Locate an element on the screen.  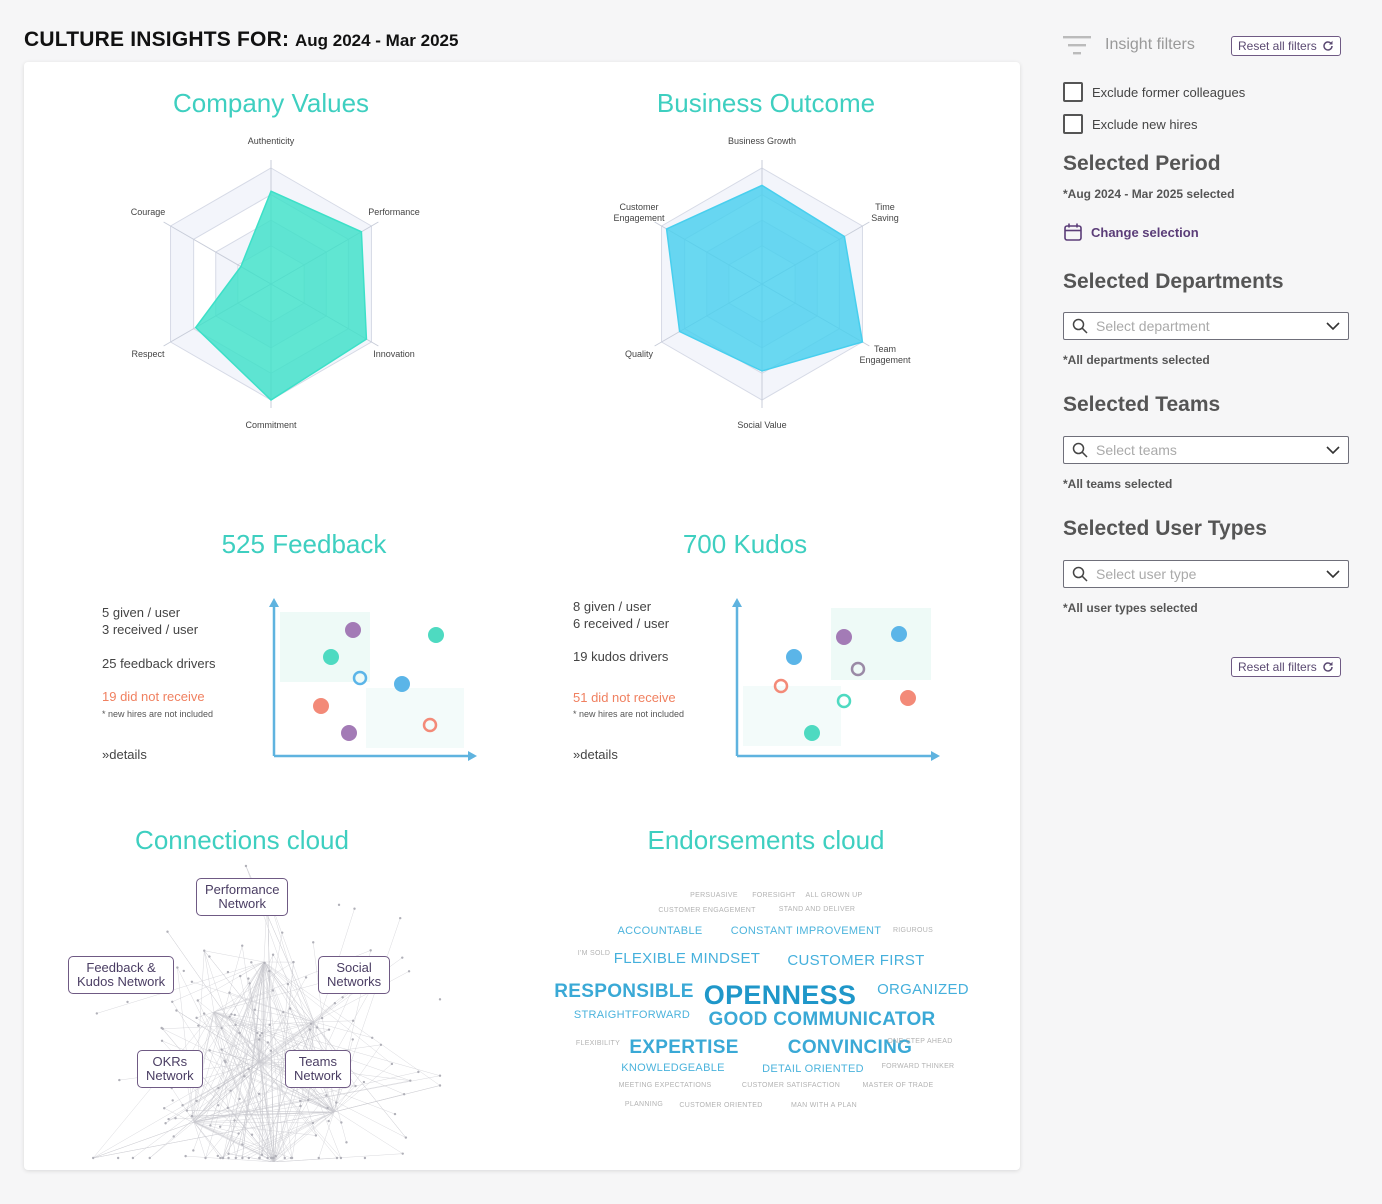
endorsement-word: RIGUROUS is located at coordinates (913, 930).